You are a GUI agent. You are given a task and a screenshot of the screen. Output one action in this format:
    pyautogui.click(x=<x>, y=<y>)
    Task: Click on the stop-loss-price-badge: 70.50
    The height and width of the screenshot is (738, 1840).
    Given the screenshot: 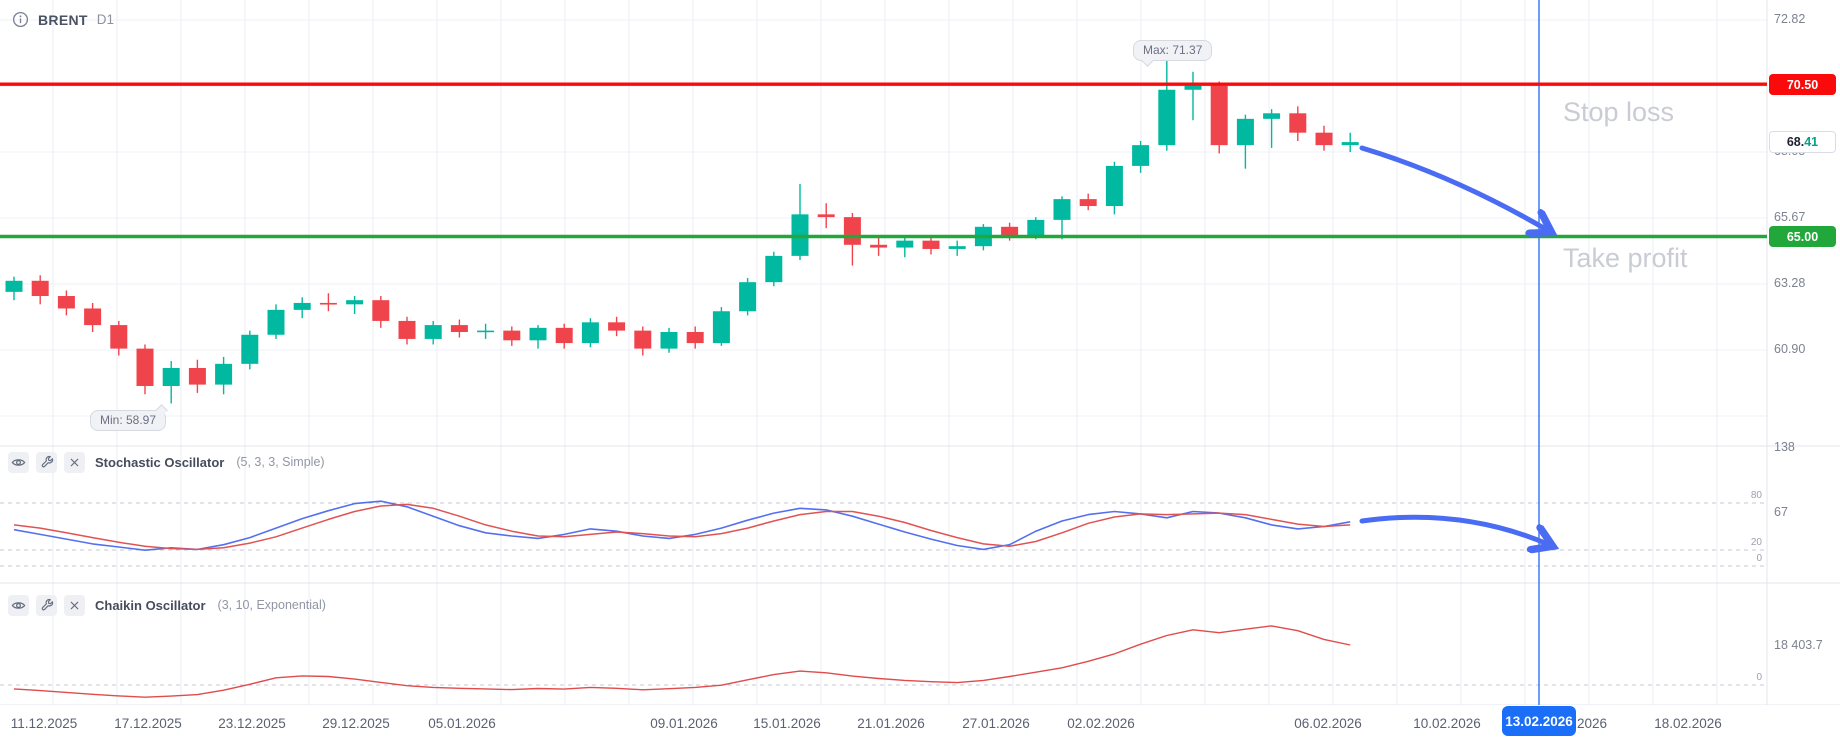 What is the action you would take?
    pyautogui.click(x=1802, y=84)
    